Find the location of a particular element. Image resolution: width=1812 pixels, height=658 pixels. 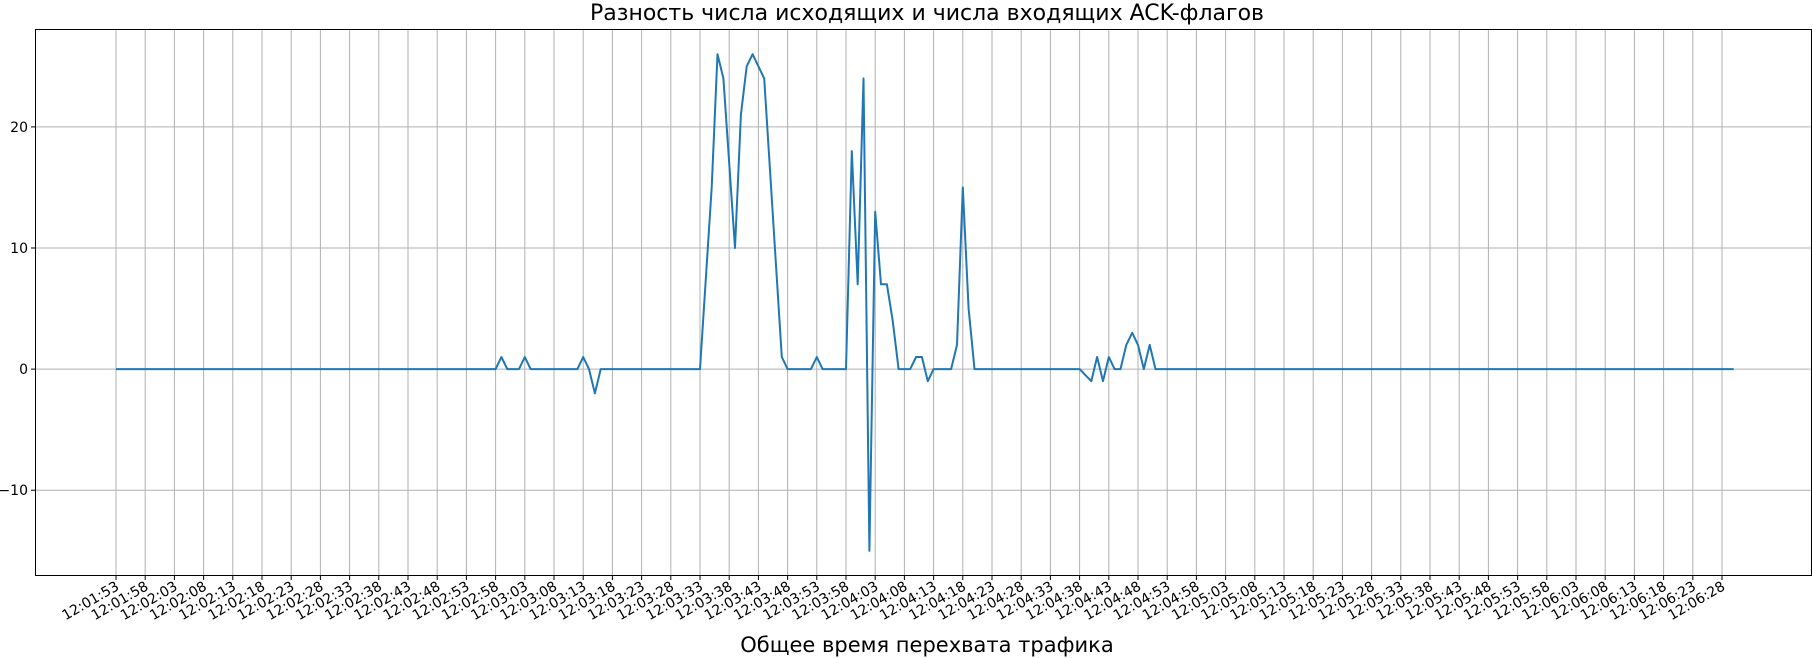

y-tick-label: 20 is located at coordinates (19, 128).